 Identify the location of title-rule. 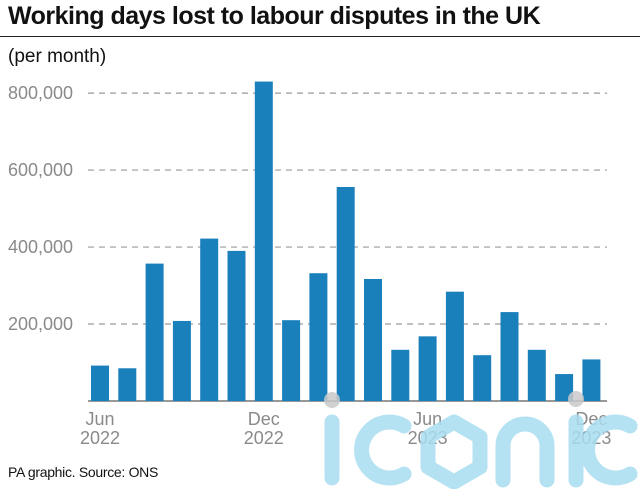
(320, 36).